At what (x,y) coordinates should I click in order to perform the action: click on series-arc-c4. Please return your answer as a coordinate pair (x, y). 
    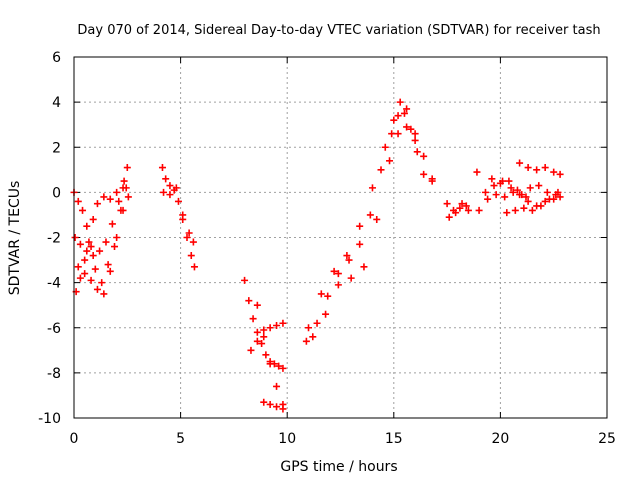
    Looking at the image, I should click on (270, 354).